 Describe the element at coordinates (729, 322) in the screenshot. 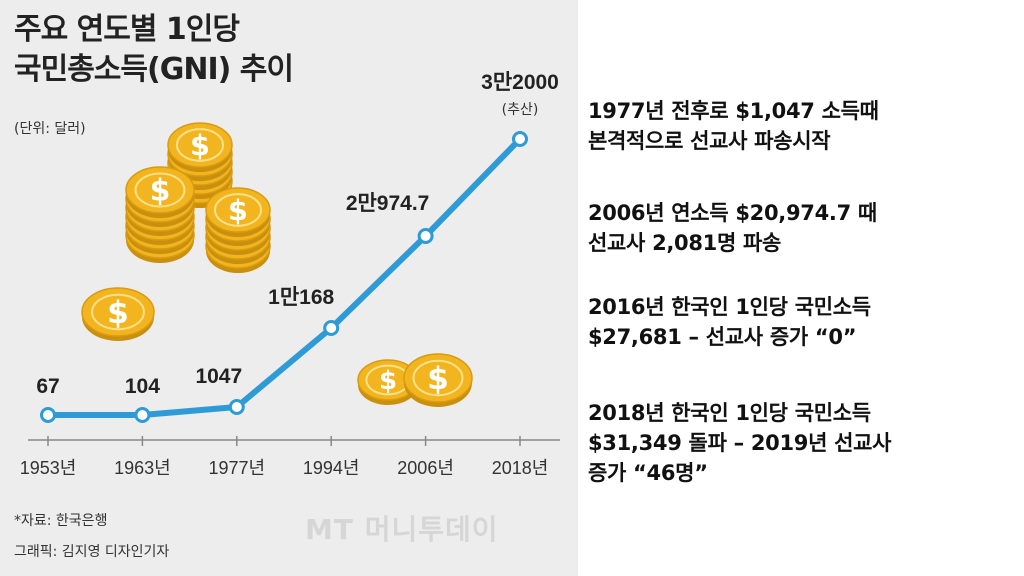

I see `note-2016: 2016년 한국인 1인당 국민소득 $27,681 – 선교사 증가 “0”` at that location.